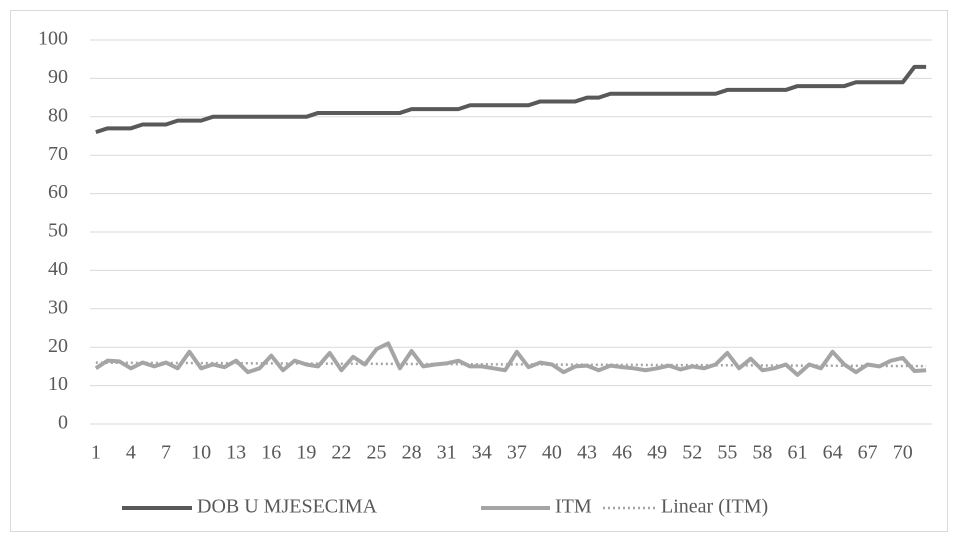 The width and height of the screenshot is (958, 540). What do you see at coordinates (762, 453) in the screenshot?
I see `x-tick-label: 58` at bounding box center [762, 453].